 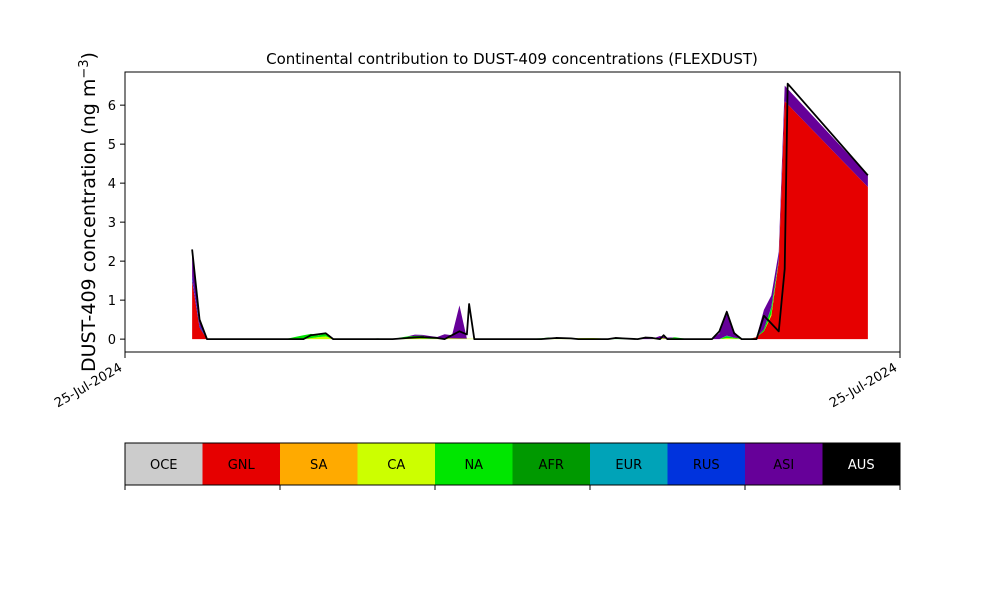 I want to click on y-axis-label-close: ), so click(x=89, y=55).